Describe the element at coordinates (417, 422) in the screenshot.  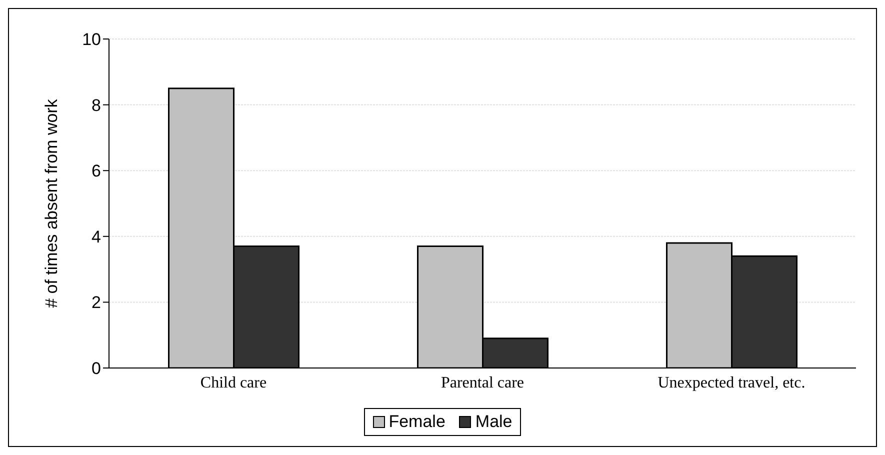
I see `legend-label: Female` at that location.